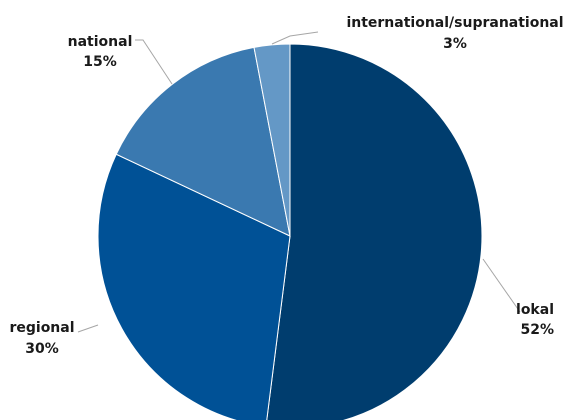  I want to click on pie-slice-national, so click(203, 141).